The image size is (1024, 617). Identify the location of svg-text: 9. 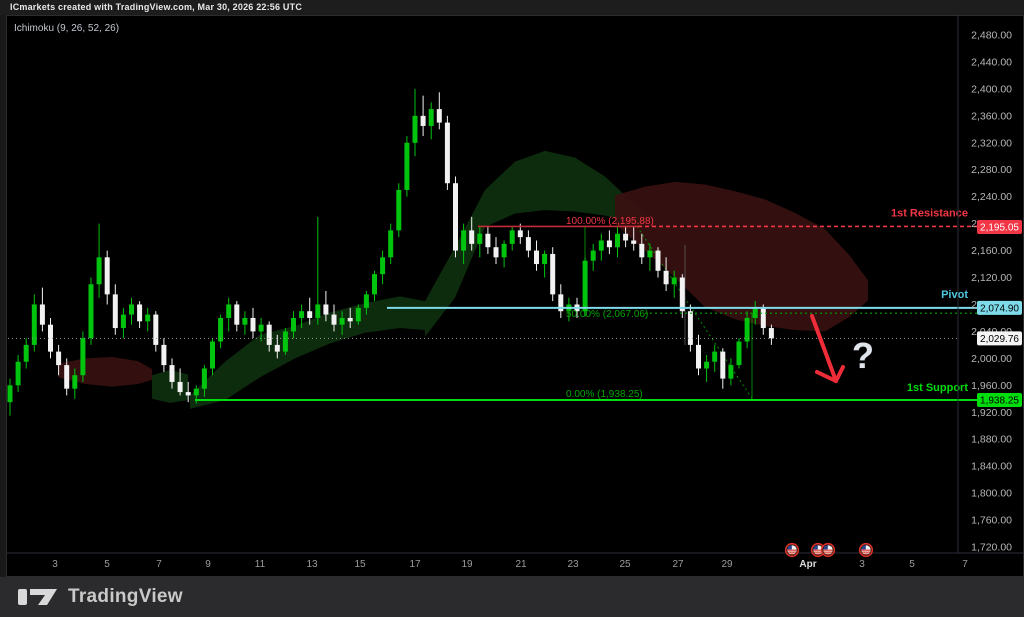
(208, 564).